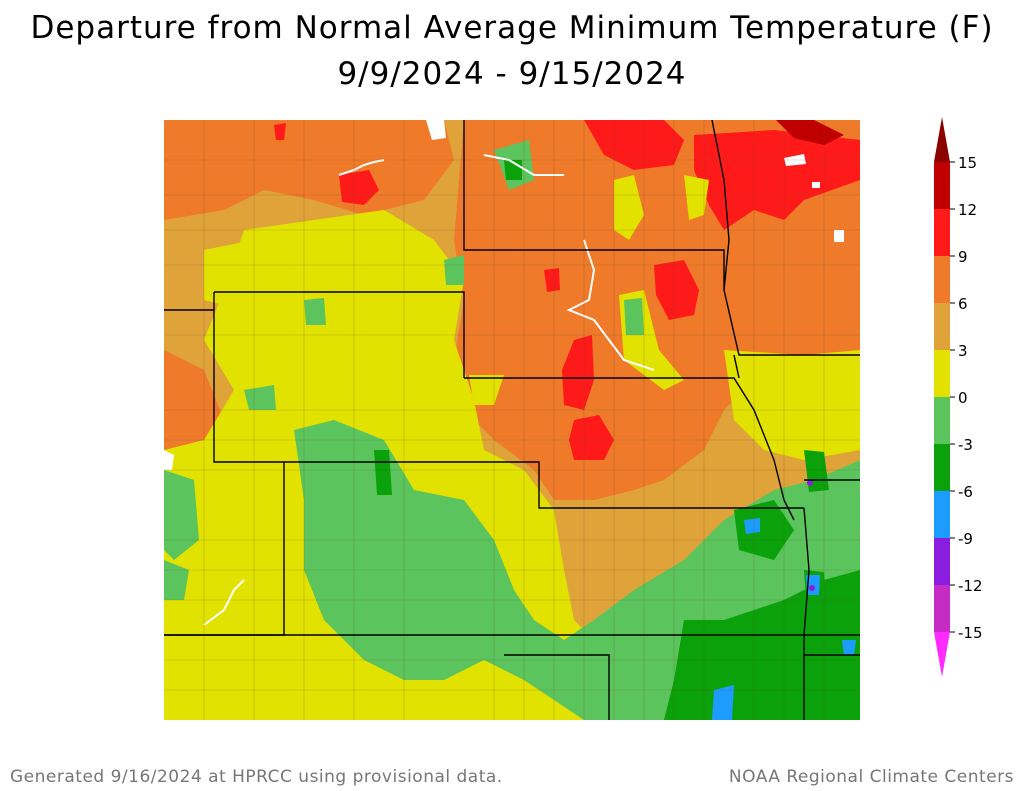  Describe the element at coordinates (970, 586) in the screenshot. I see `legend-tick-label: -12` at that location.